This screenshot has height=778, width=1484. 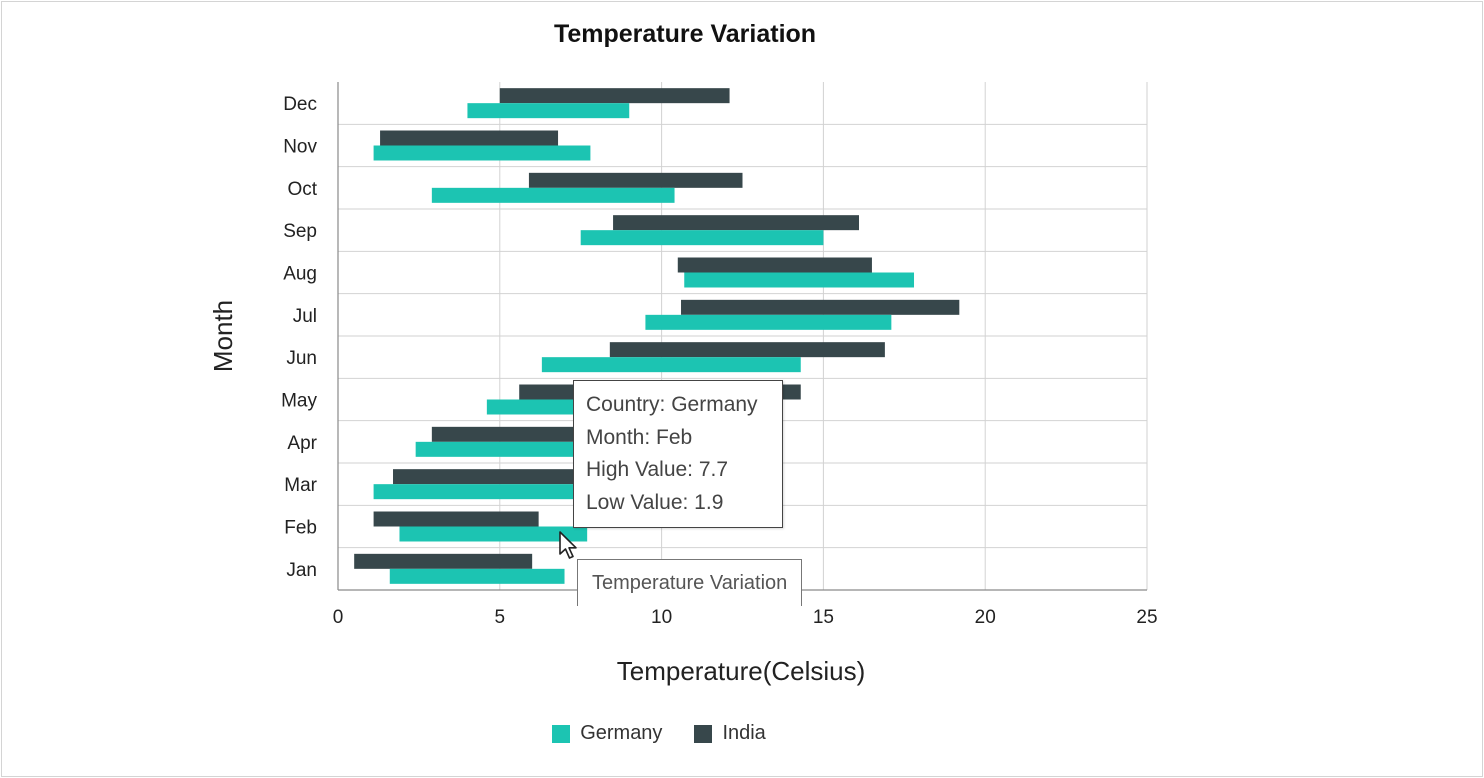 I want to click on y-tick-label: Jul, so click(x=305, y=316).